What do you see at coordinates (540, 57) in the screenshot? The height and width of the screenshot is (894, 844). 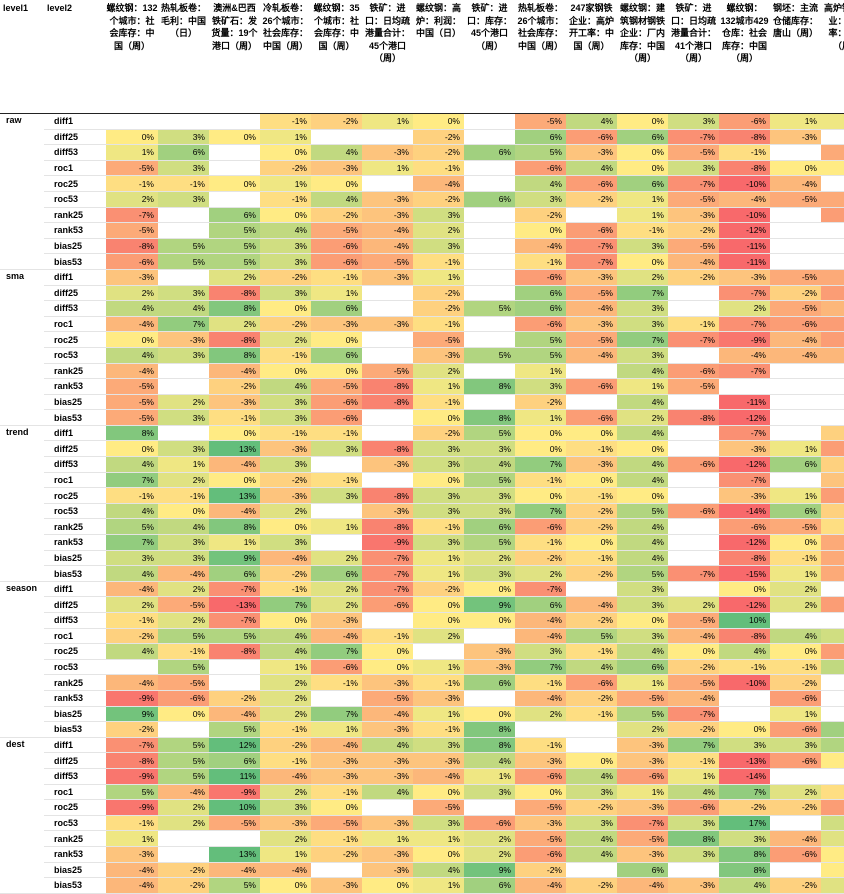 I see `column-header: 热轧板卷：26个城市：社会库存：中国（周）` at bounding box center [540, 57].